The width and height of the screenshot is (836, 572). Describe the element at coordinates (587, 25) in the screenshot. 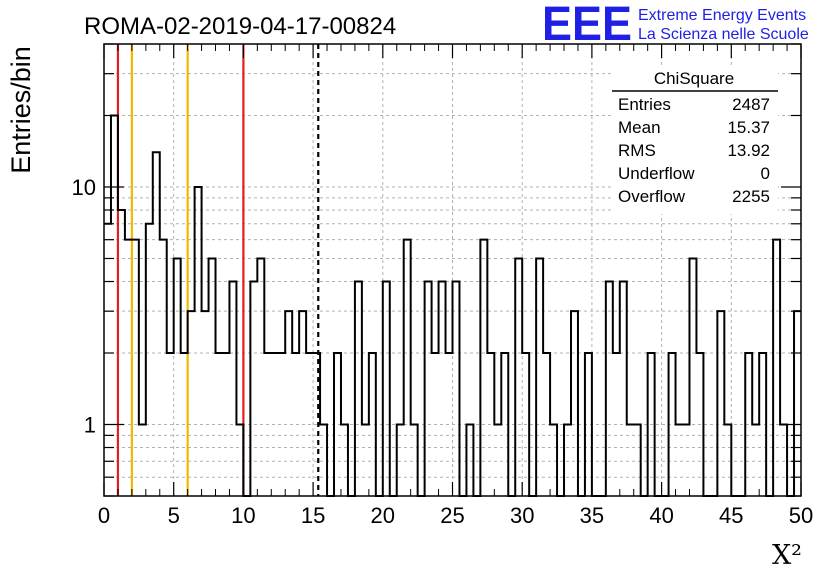

I see `eee-logo: EEE` at that location.